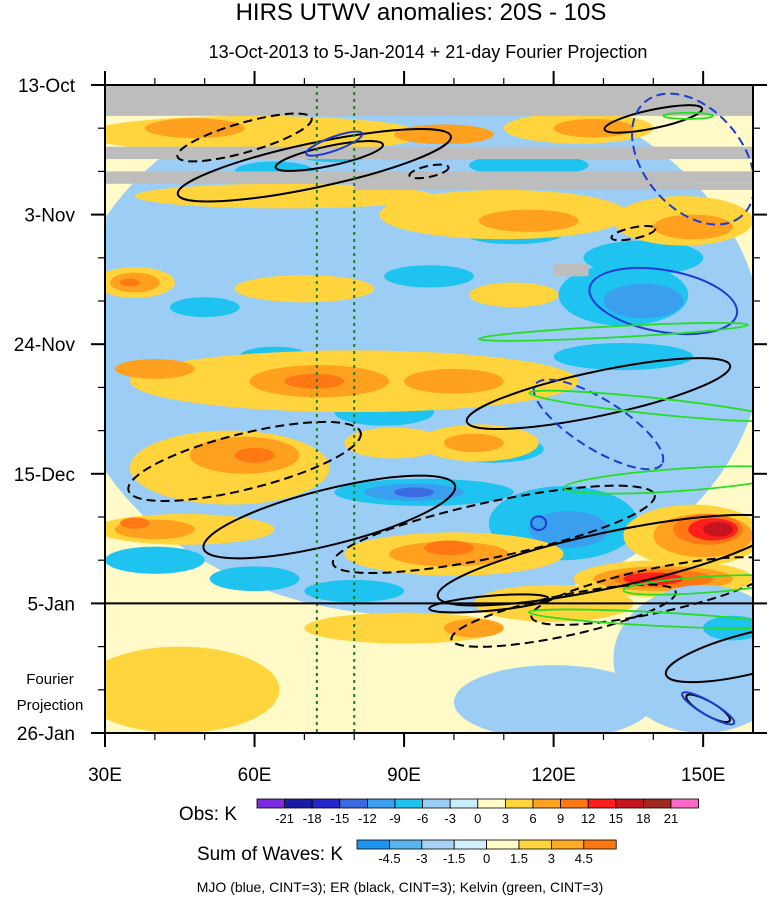 The image size is (772, 899). What do you see at coordinates (407, 852) in the screenshot?
I see `waves-legend: Sum of Waves: K -4.5 -3 -1.5 0 1.5 3 4.5` at bounding box center [407, 852].